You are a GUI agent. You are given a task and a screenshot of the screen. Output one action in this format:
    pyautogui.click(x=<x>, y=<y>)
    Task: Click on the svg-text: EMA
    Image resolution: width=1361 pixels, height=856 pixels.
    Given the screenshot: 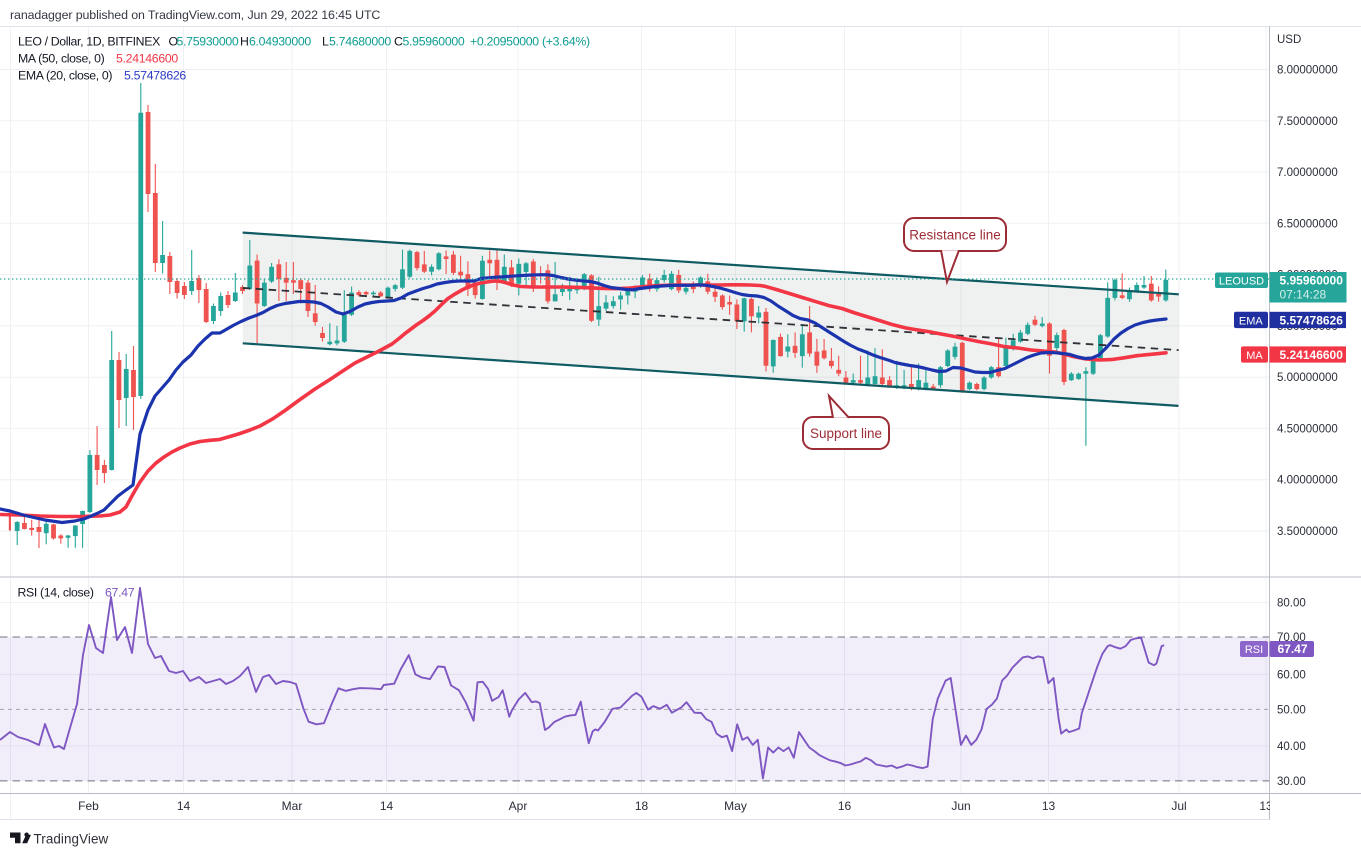 What is the action you would take?
    pyautogui.click(x=1251, y=321)
    